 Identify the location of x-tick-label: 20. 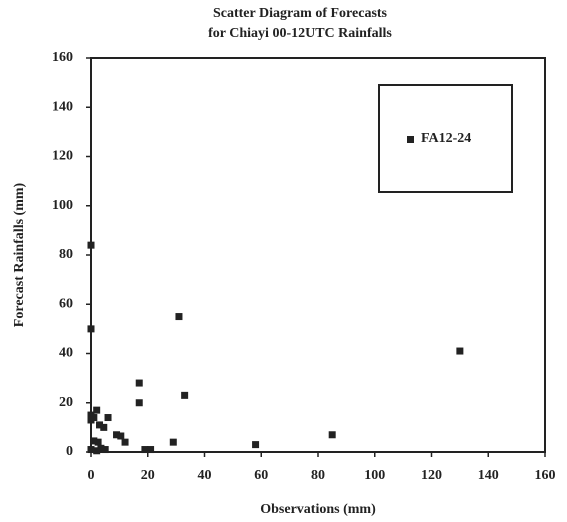
(148, 475).